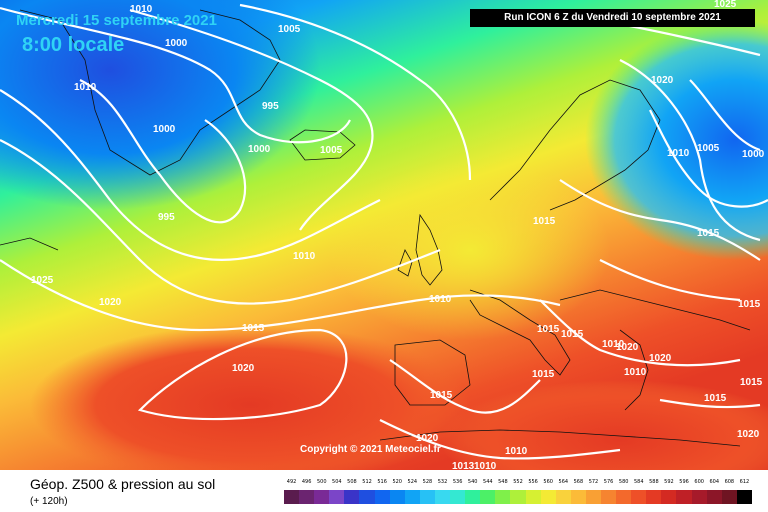 Image resolution: width=768 pixels, height=512 pixels. Describe the element at coordinates (548, 482) in the screenshot. I see `scale-tick-label: 560` at that location.